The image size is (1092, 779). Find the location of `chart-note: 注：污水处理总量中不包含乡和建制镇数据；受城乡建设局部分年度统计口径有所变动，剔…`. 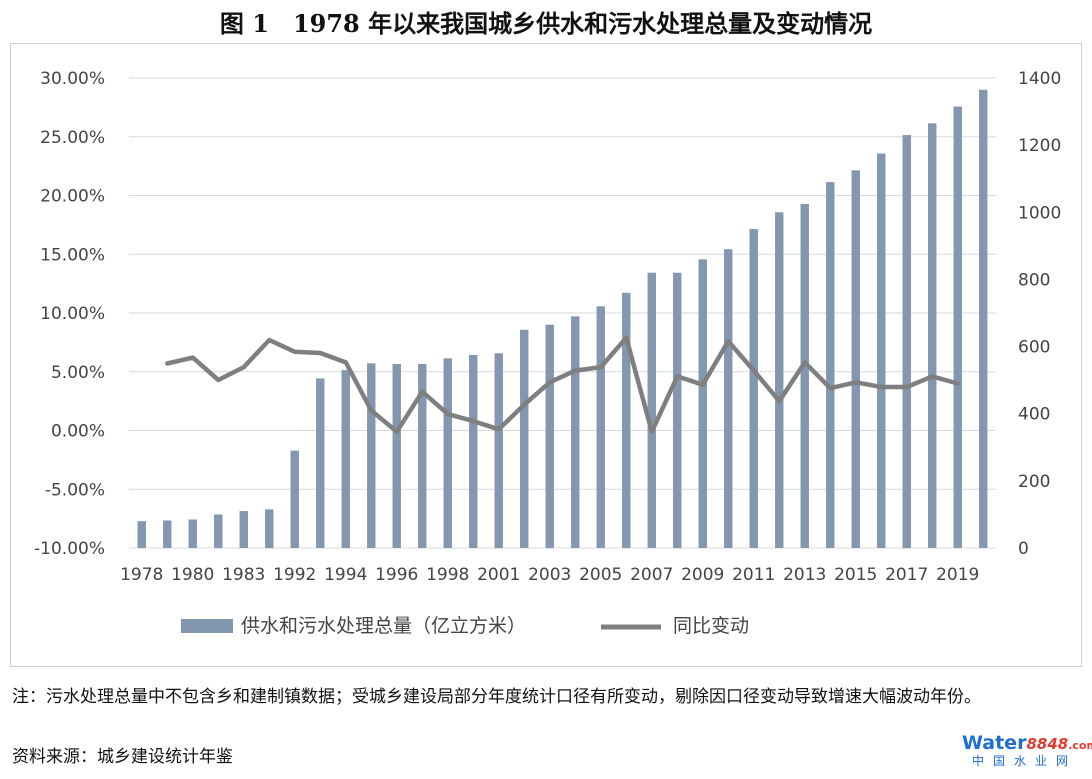

chart-note: 注：污水处理总量中不包含乡和建制镇数据；受城乡建设局部分年度统计口径有所变动，剔… is located at coordinates (496, 697).